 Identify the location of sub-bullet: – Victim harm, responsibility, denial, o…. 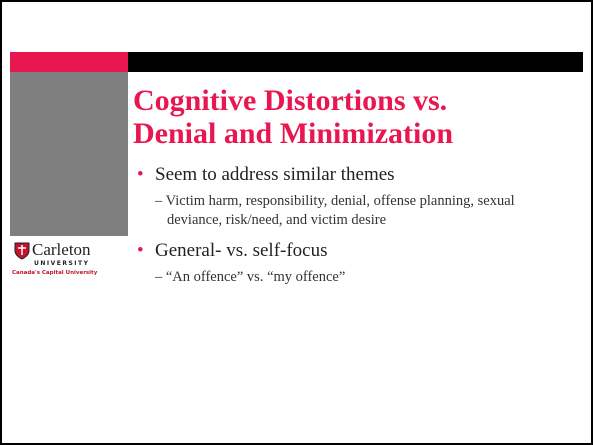
(335, 210).